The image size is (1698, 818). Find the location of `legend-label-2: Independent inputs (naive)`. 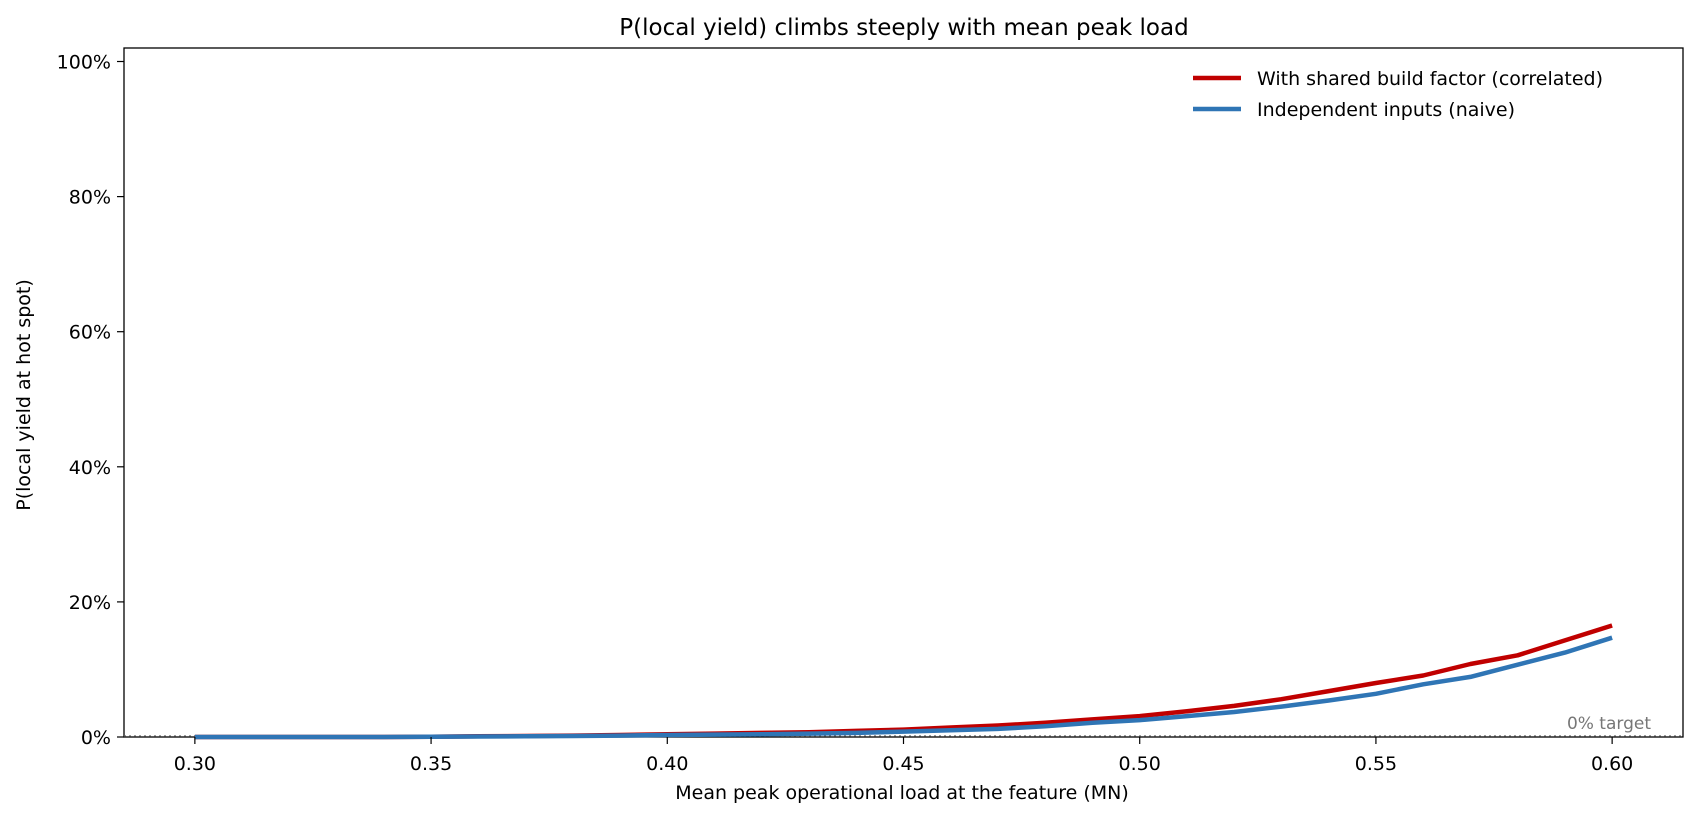

legend-label-2: Independent inputs (naive) is located at coordinates (1386, 110).